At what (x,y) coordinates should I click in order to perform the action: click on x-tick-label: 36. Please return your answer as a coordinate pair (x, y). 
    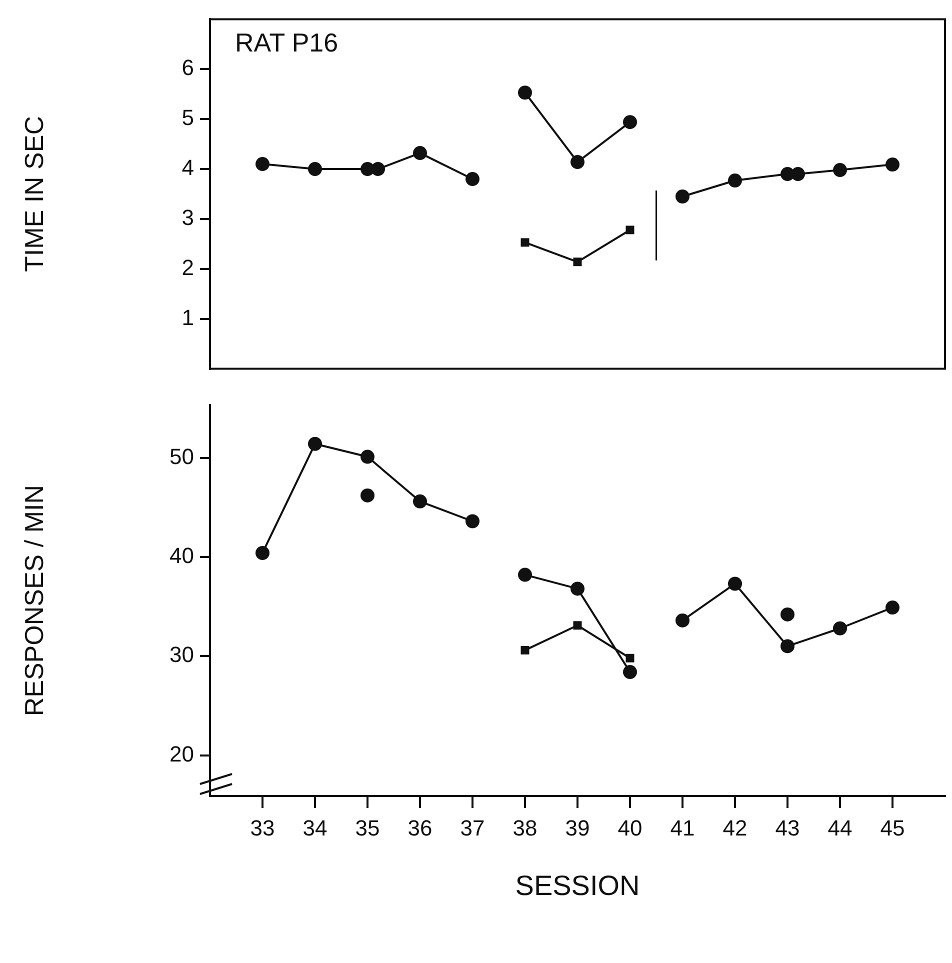
    Looking at the image, I should click on (420, 827).